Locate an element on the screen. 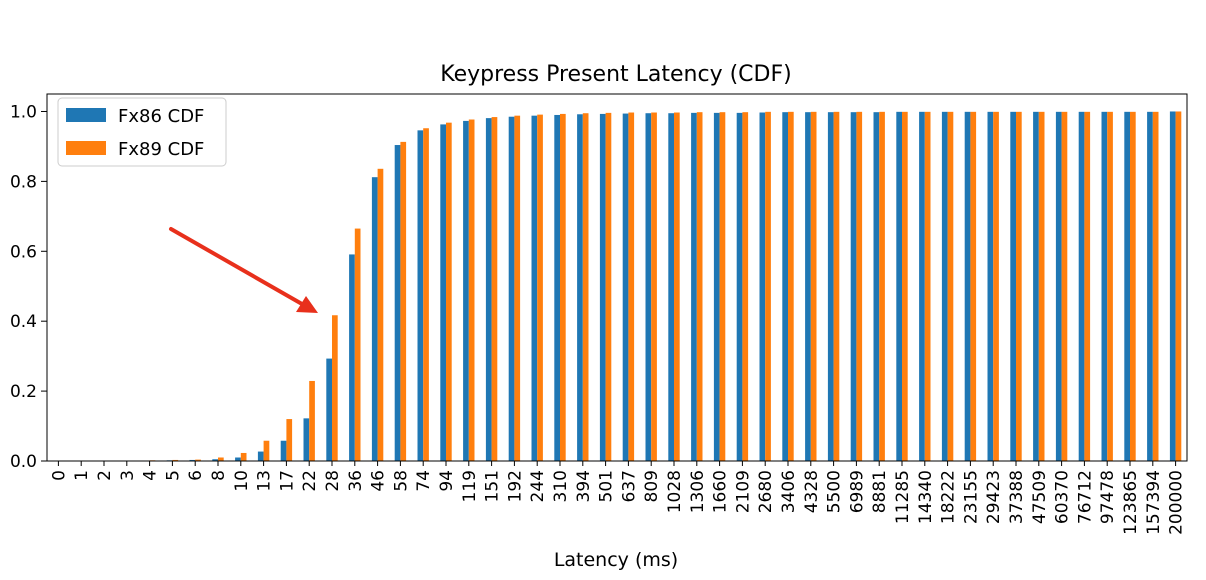 The width and height of the screenshot is (1206, 580). x-tick-label: 3406 is located at coordinates (789, 491).